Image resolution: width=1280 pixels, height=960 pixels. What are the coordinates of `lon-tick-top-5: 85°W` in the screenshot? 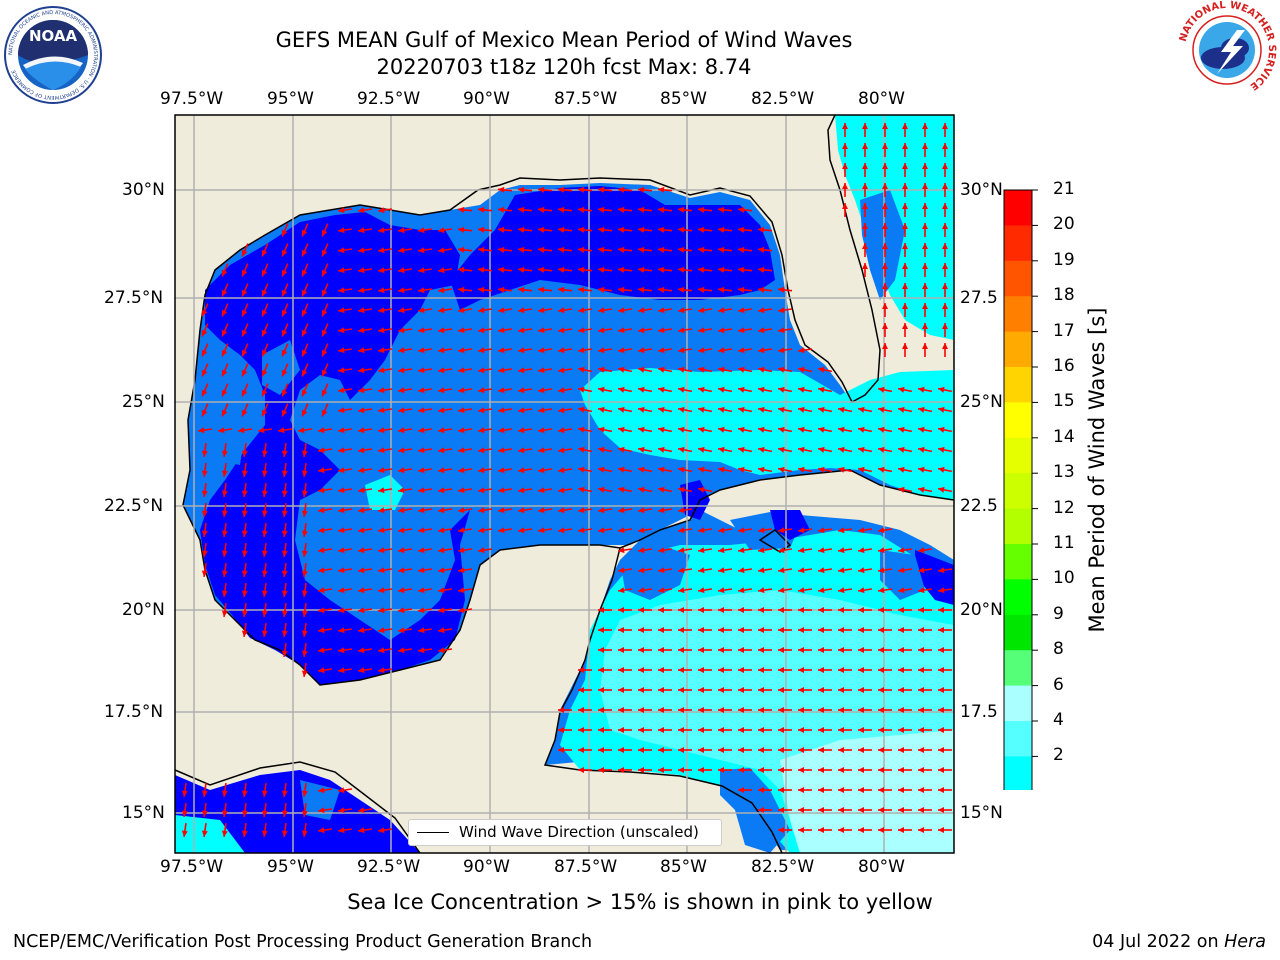 It's located at (683, 99).